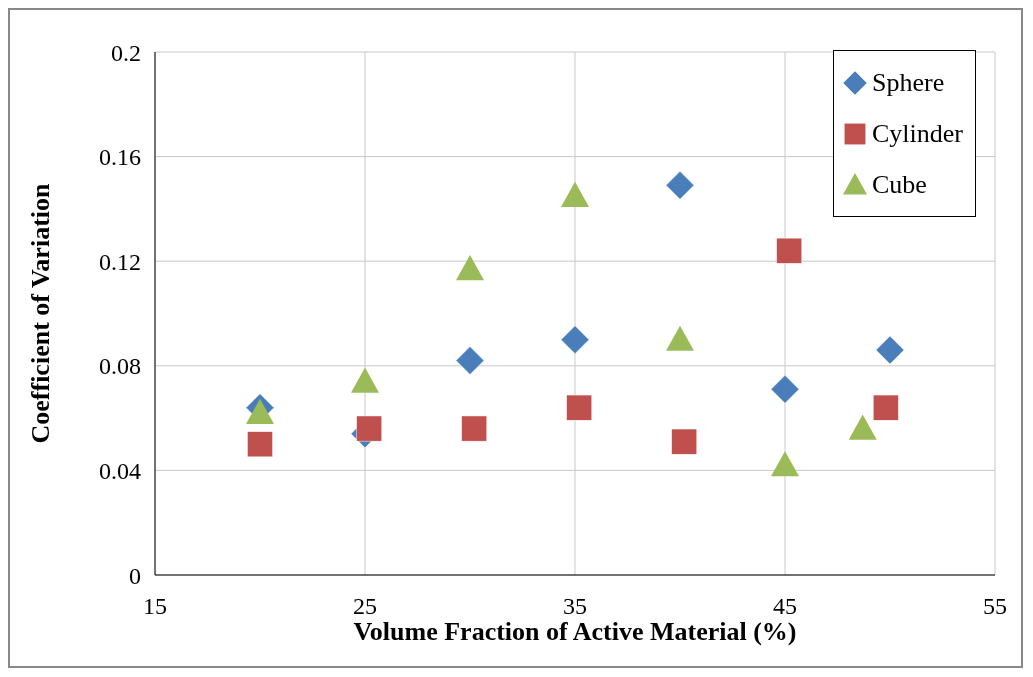 Image resolution: width=1033 pixels, height=677 pixels. Describe the element at coordinates (120, 157) in the screenshot. I see `y-tick-label: 0.16` at that location.